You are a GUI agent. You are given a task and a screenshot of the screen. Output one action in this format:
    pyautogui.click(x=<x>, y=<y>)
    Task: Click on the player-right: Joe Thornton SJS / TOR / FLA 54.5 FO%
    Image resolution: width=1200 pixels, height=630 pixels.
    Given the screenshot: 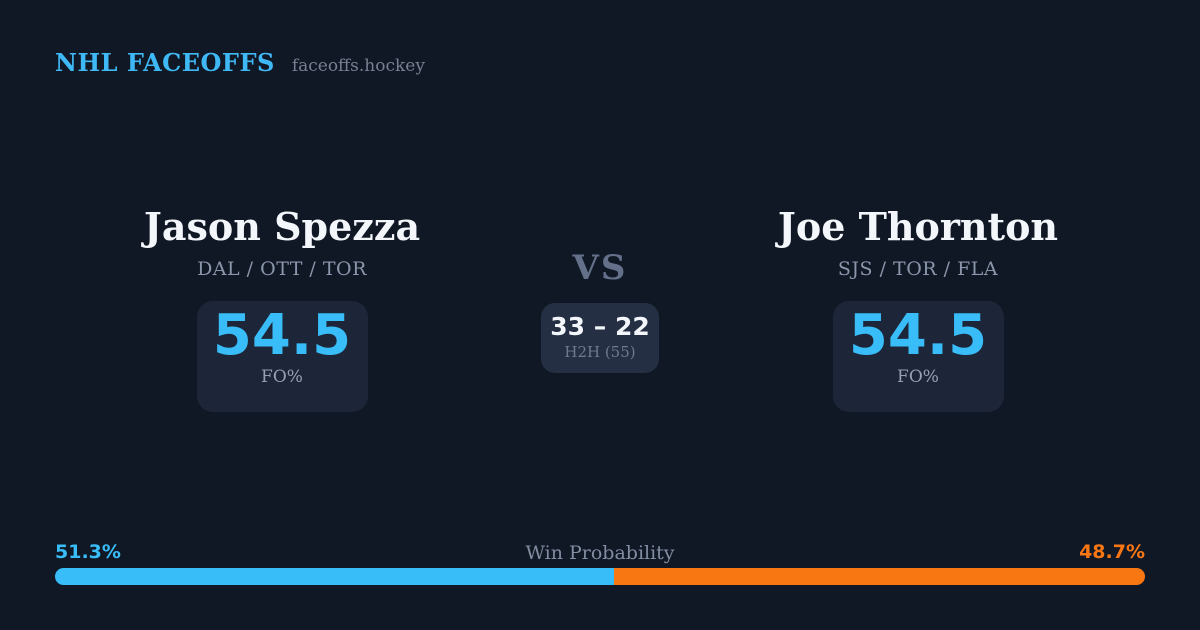 What is the action you would take?
    pyautogui.click(x=918, y=308)
    